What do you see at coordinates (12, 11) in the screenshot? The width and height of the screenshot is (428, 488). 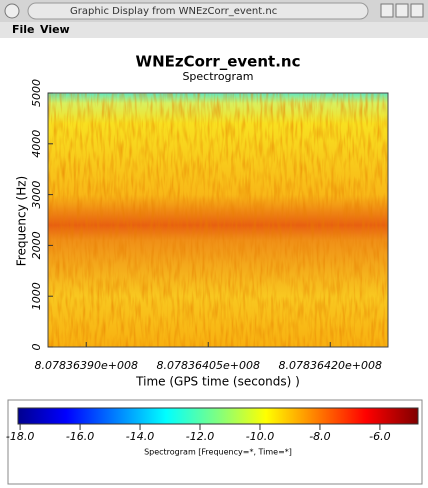 I see `window-menu-button` at bounding box center [12, 11].